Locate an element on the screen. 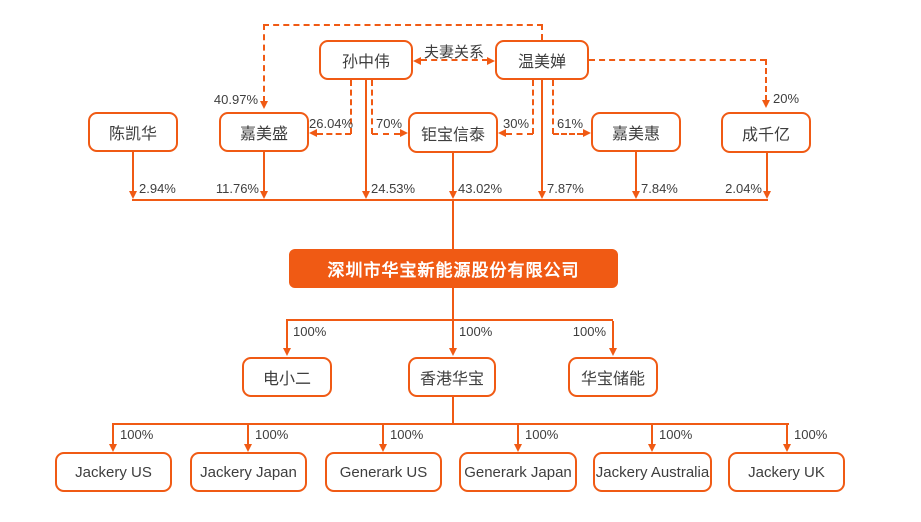  stake-label-hk-jackery-us: 100% is located at coordinates (137, 434).